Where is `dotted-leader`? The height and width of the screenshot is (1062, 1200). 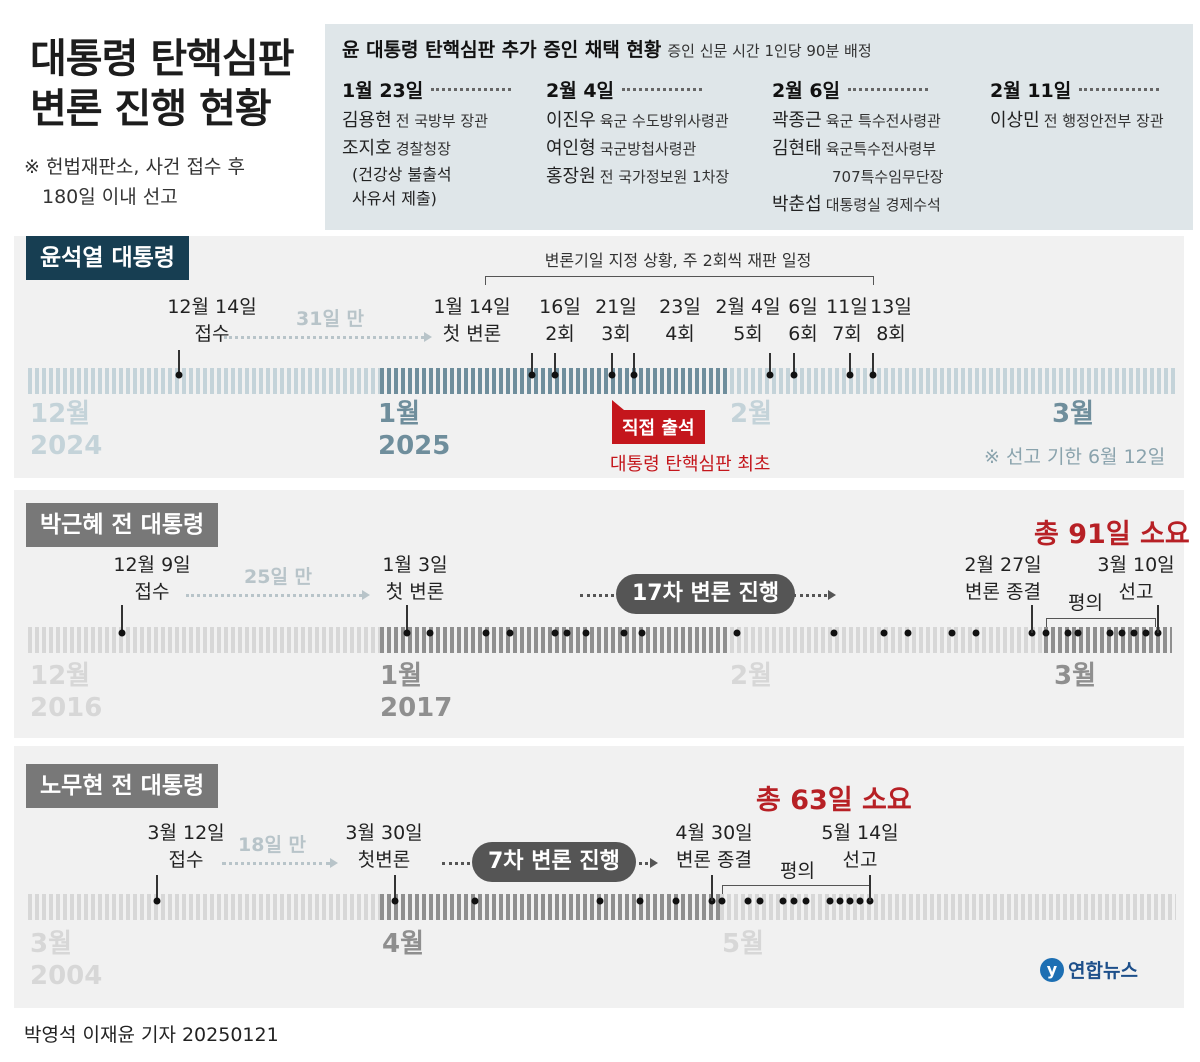
dotted-leader is located at coordinates (662, 89).